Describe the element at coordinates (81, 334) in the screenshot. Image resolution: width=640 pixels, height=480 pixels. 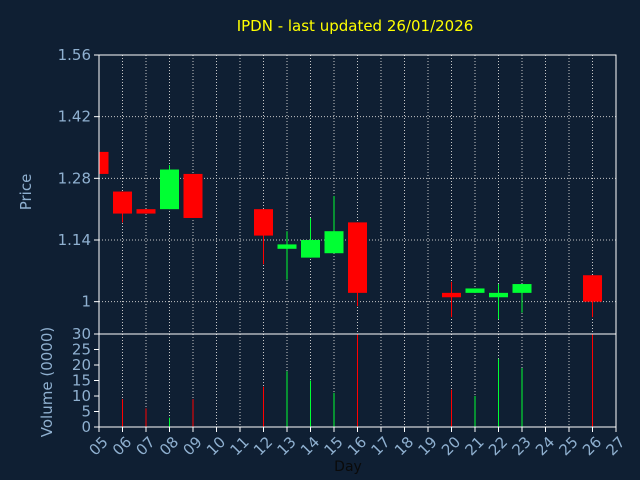
I see `volume-y-tick-label: 30` at that location.